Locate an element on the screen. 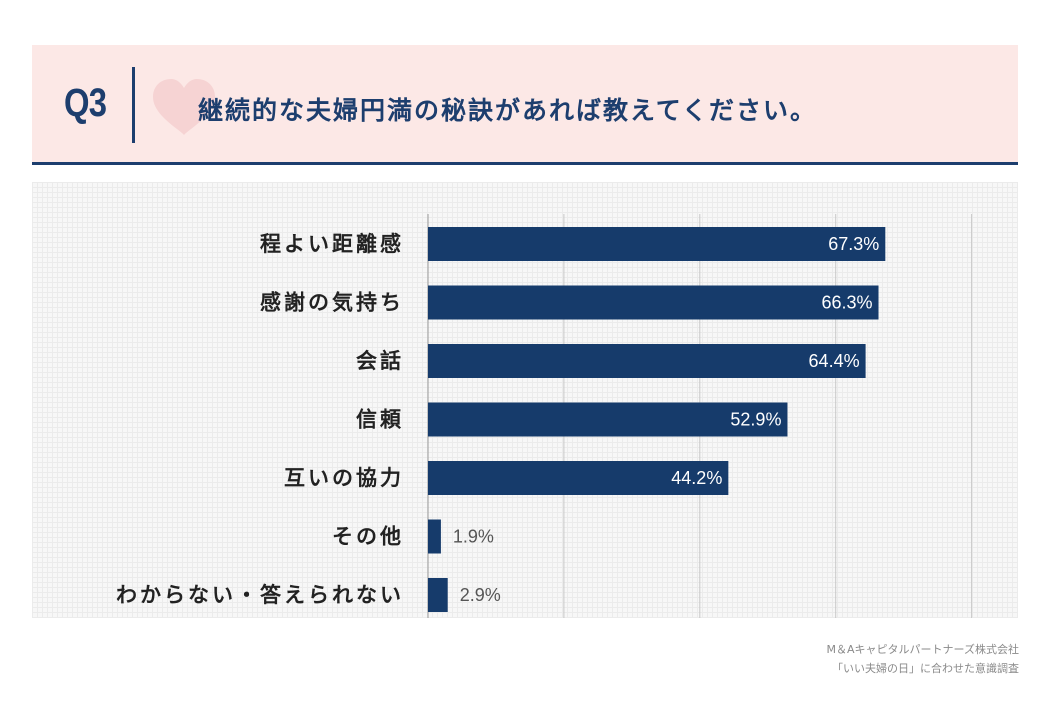 Image resolution: width=1053 pixels, height=702 pixels. header-divider is located at coordinates (133, 105).